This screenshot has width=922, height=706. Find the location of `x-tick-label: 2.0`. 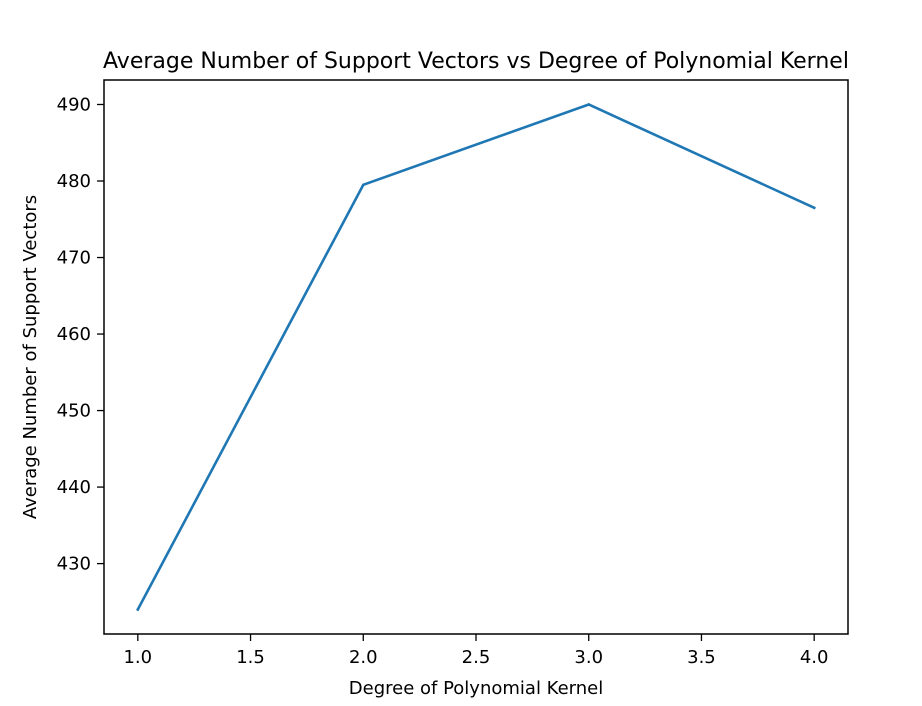

x-tick-label: 2.0 is located at coordinates (363, 657).